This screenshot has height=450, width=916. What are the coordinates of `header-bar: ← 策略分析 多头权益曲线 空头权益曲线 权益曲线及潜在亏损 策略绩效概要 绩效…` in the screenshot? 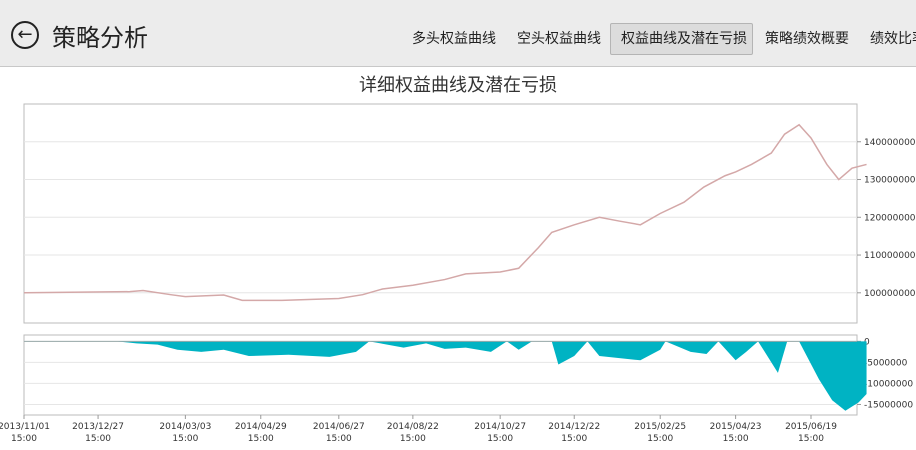 It's located at (458, 33).